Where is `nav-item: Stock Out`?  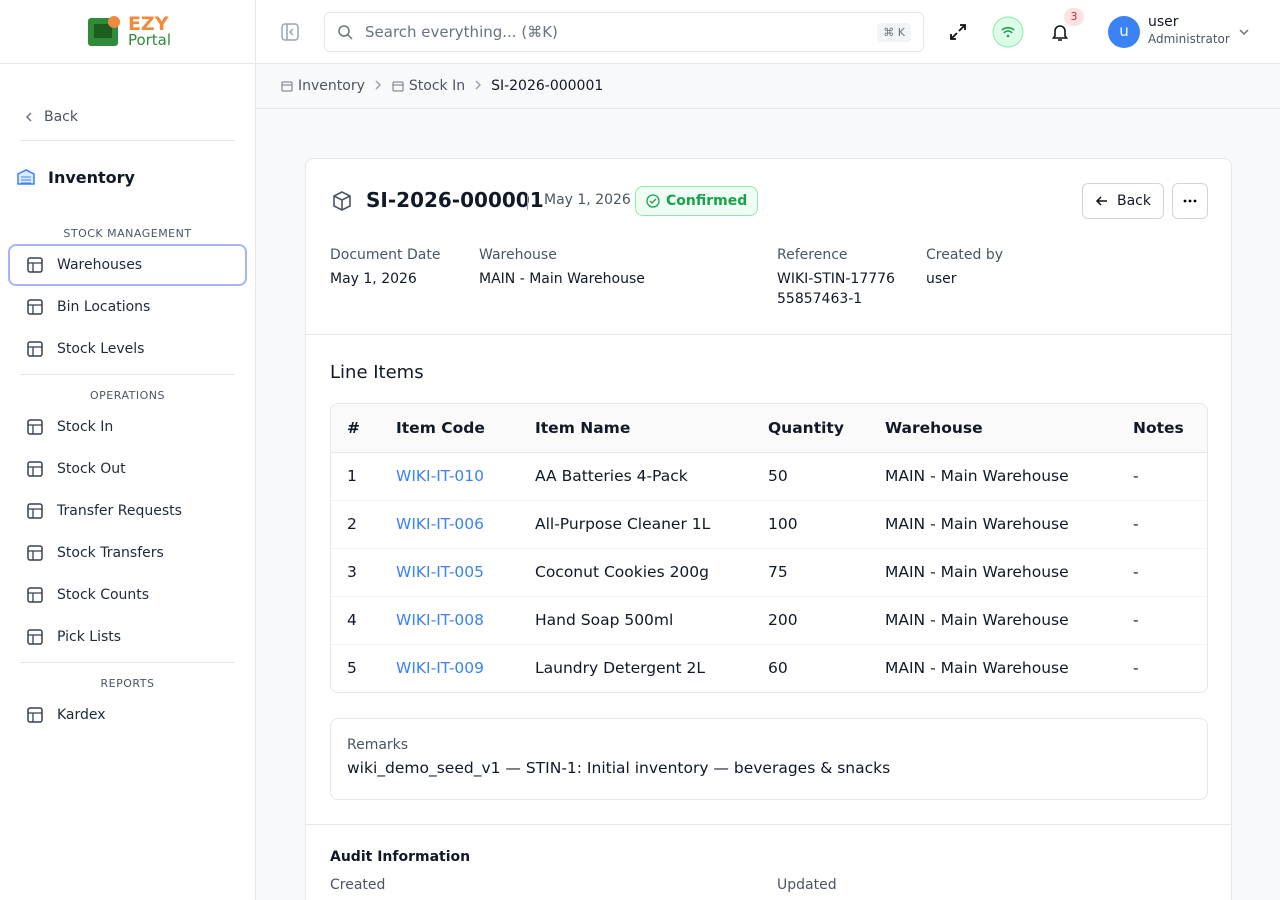
nav-item: Stock Out is located at coordinates (127, 469).